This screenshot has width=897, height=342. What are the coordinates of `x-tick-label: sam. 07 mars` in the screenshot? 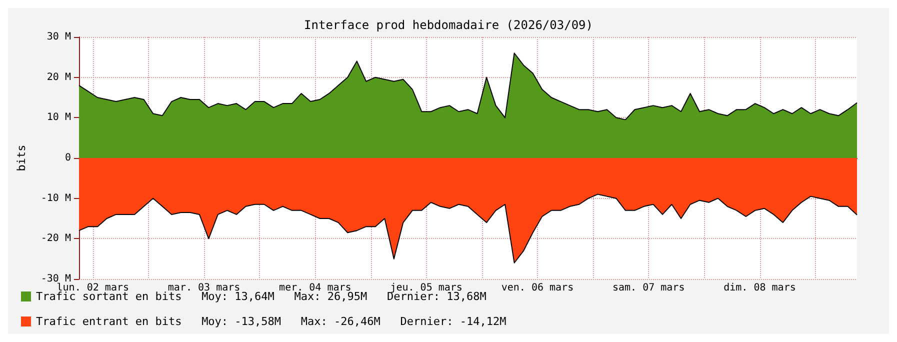 It's located at (648, 288).